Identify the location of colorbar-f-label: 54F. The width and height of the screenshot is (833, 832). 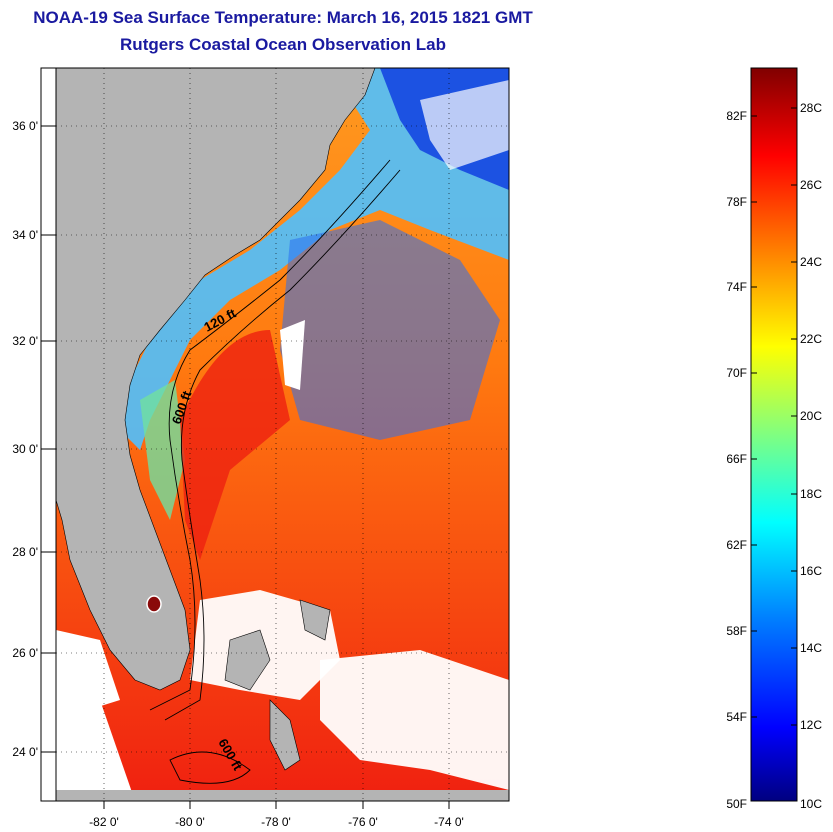
(736, 717).